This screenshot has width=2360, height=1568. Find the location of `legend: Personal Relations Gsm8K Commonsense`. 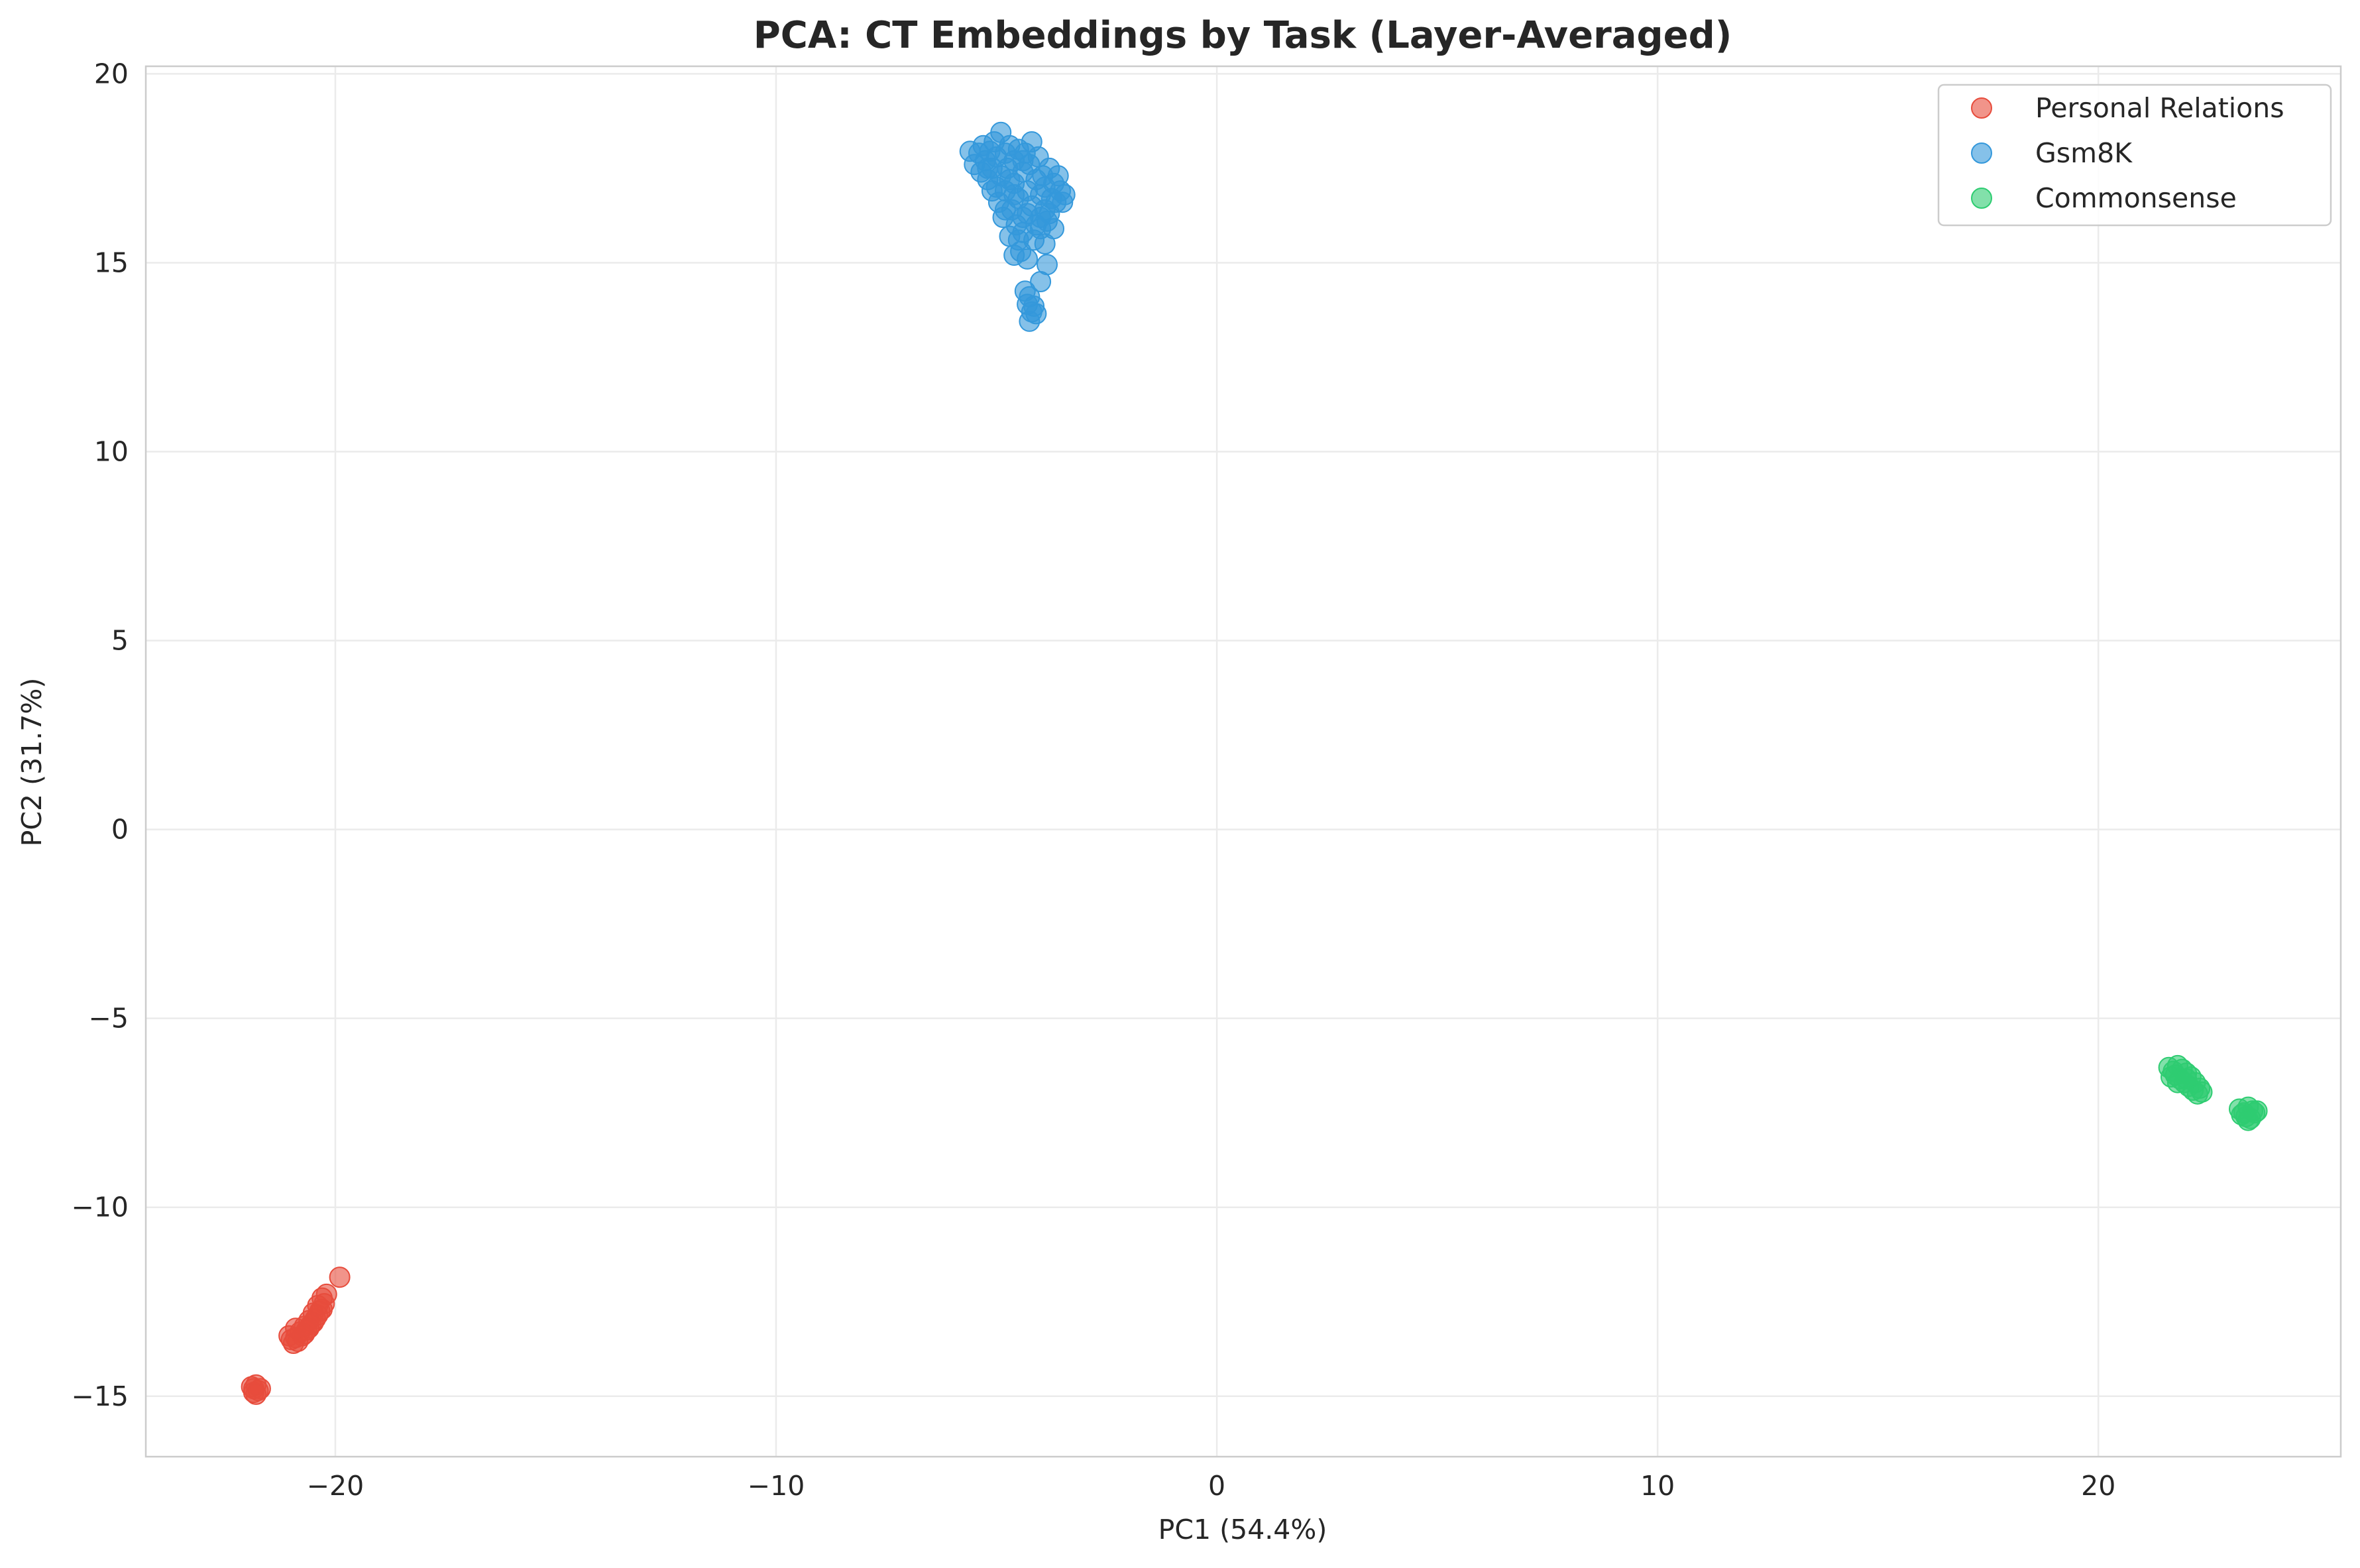

legend: Personal Relations Gsm8K Commonsense is located at coordinates (2134, 156).